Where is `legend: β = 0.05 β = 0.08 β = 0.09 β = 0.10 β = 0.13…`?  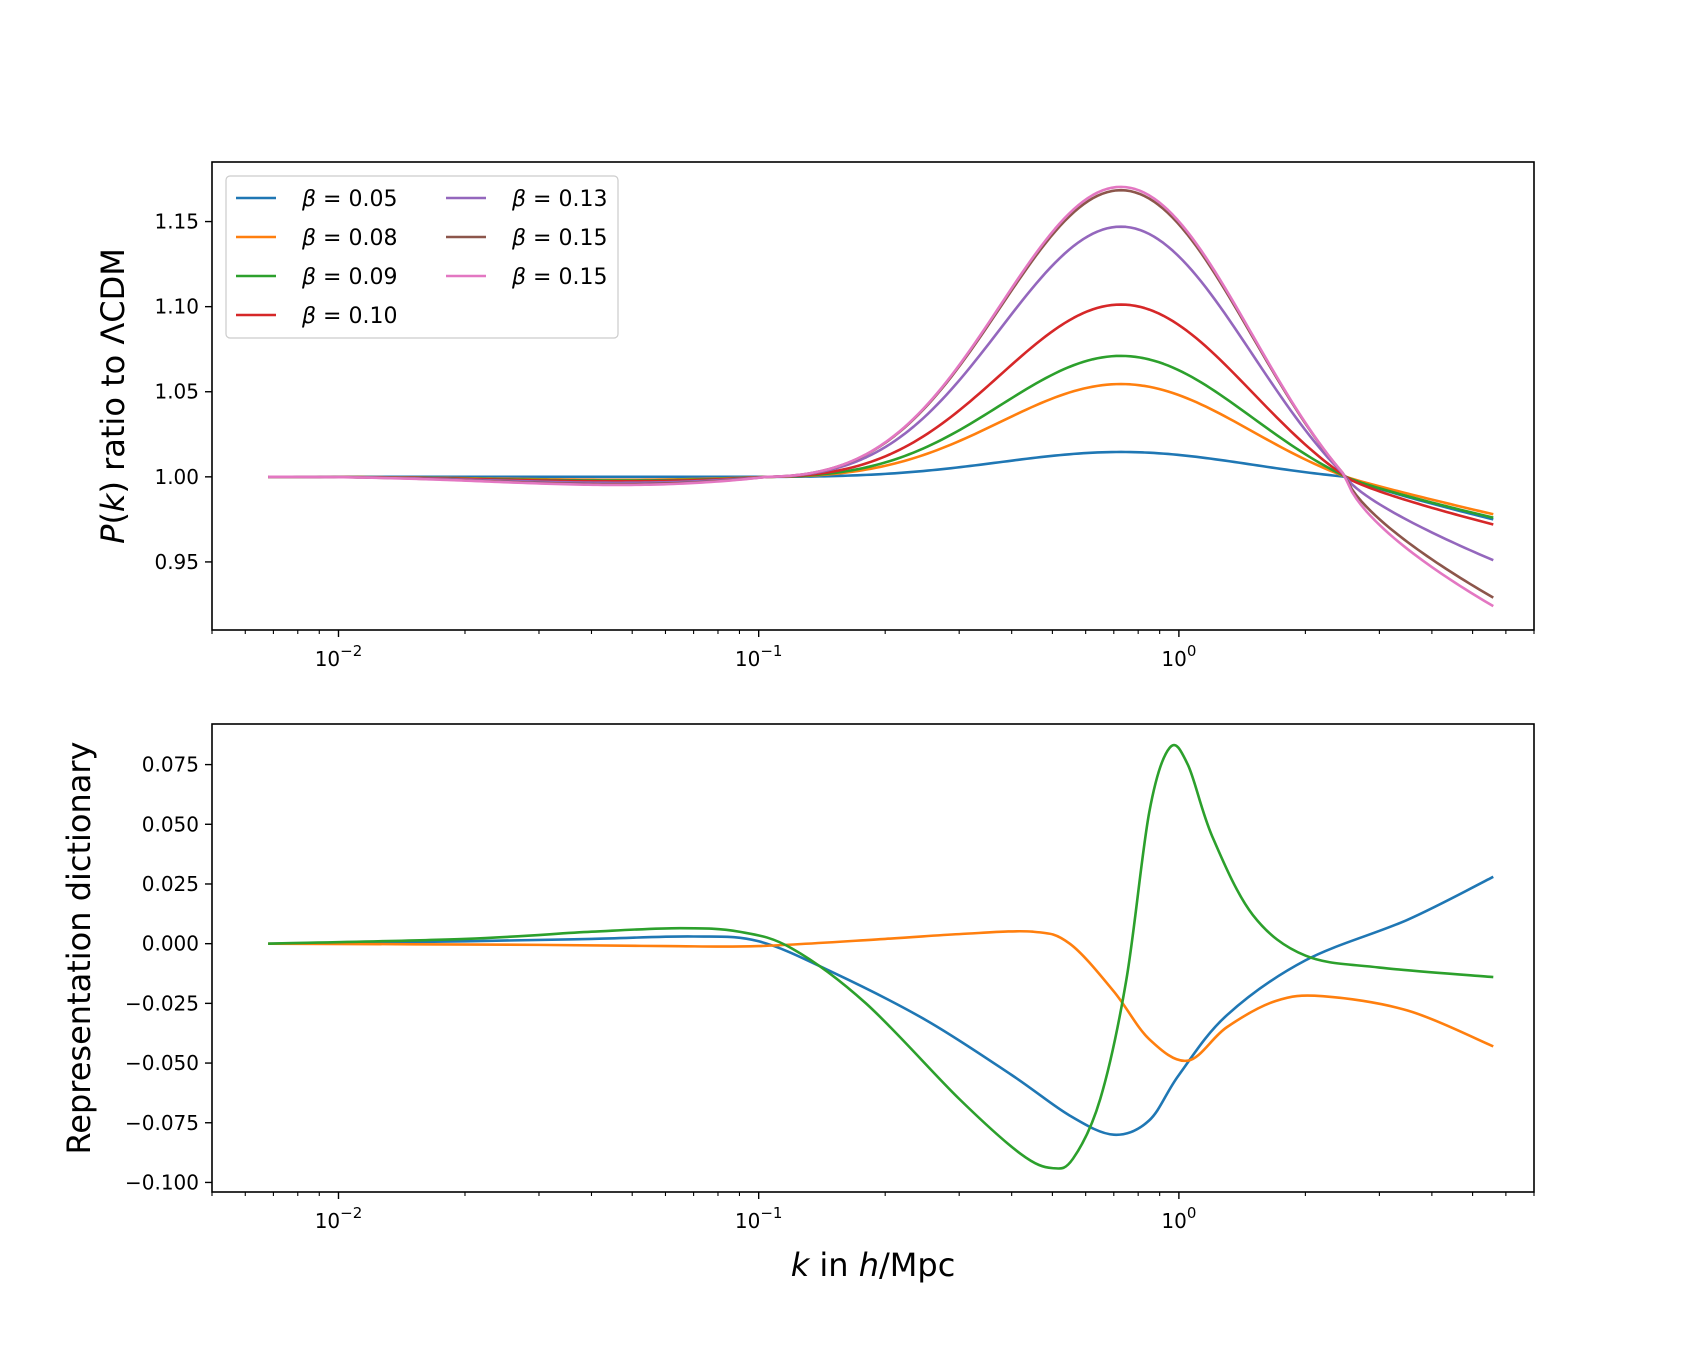 legend: β = 0.05 β = 0.08 β = 0.09 β = 0.10 β = 0.13… is located at coordinates (422, 257).